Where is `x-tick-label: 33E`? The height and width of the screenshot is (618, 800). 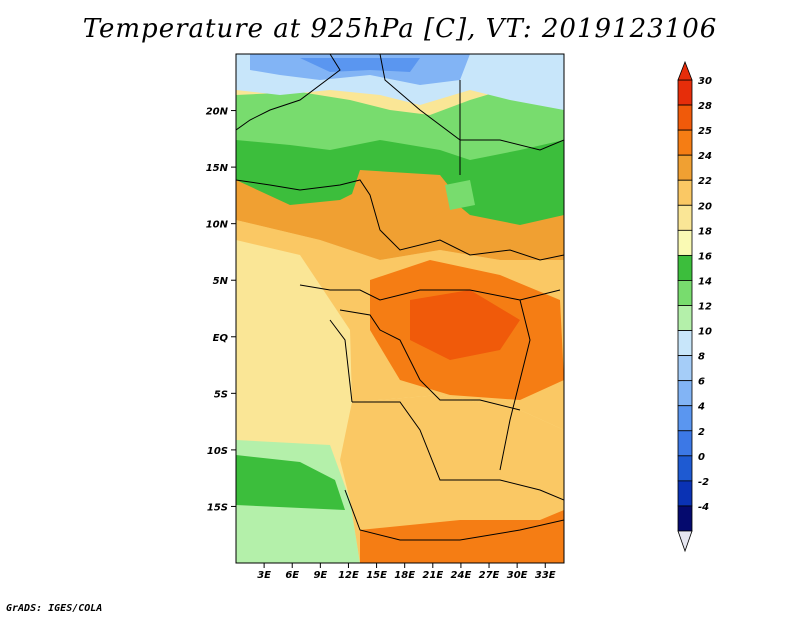
x-tick-label: 33E is located at coordinates (545, 575).